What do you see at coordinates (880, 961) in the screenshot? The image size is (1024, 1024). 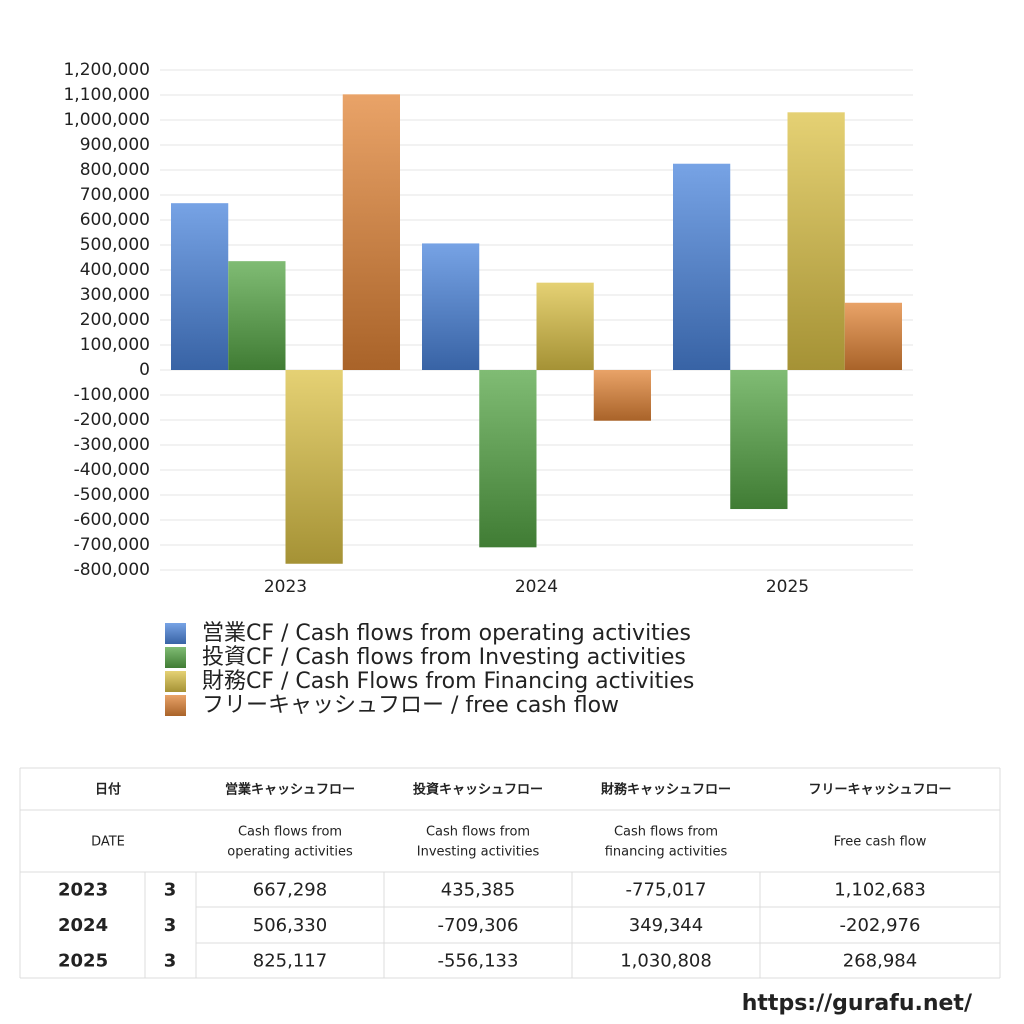 I see `table-cell: 268,984` at bounding box center [880, 961].